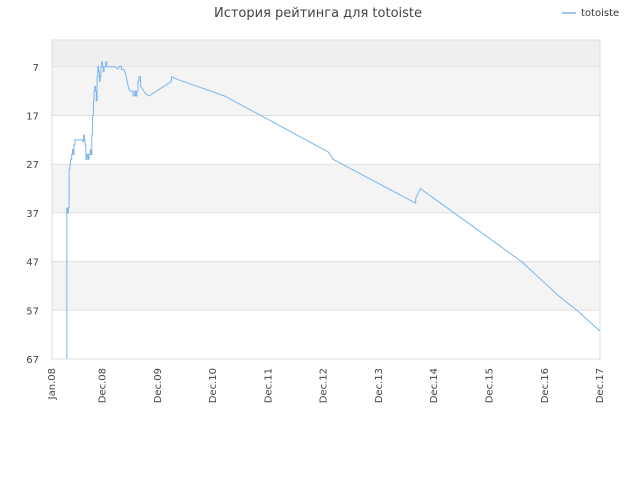 The image size is (640, 480). I want to click on legend: totoiste, so click(590, 13).